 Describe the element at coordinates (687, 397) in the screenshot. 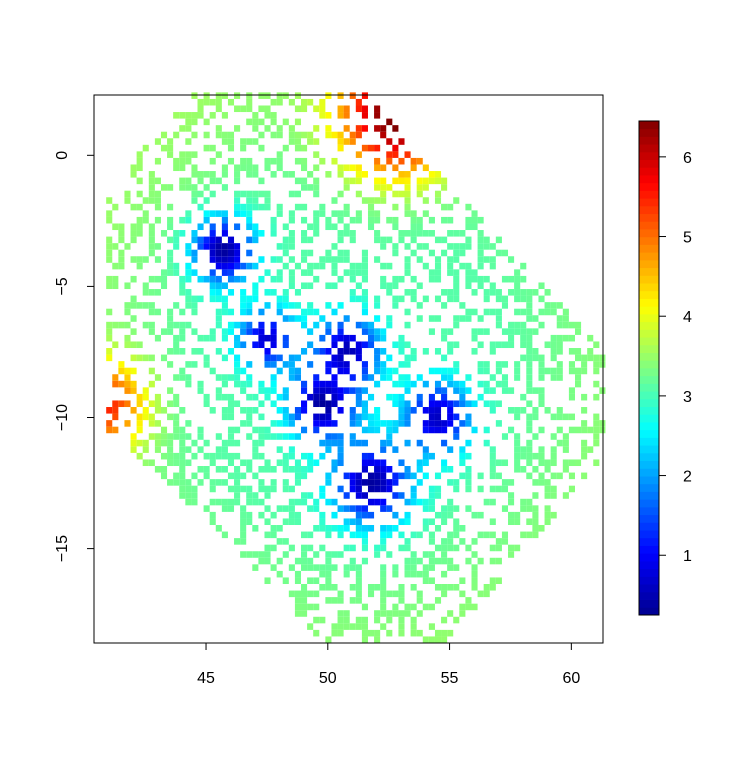

I see `colorbar-tick-label: 3` at that location.